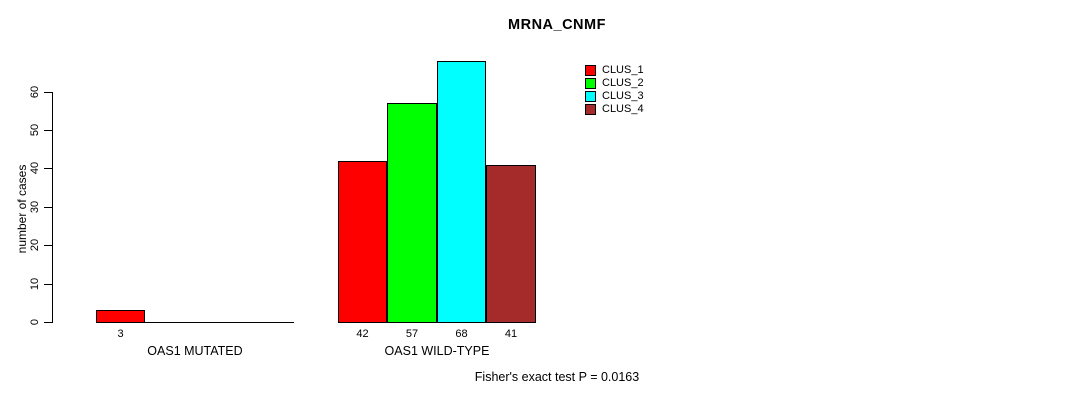 The width and height of the screenshot is (1090, 400). What do you see at coordinates (623, 70) in the screenshot?
I see `legend-label: CLUS_1` at bounding box center [623, 70].